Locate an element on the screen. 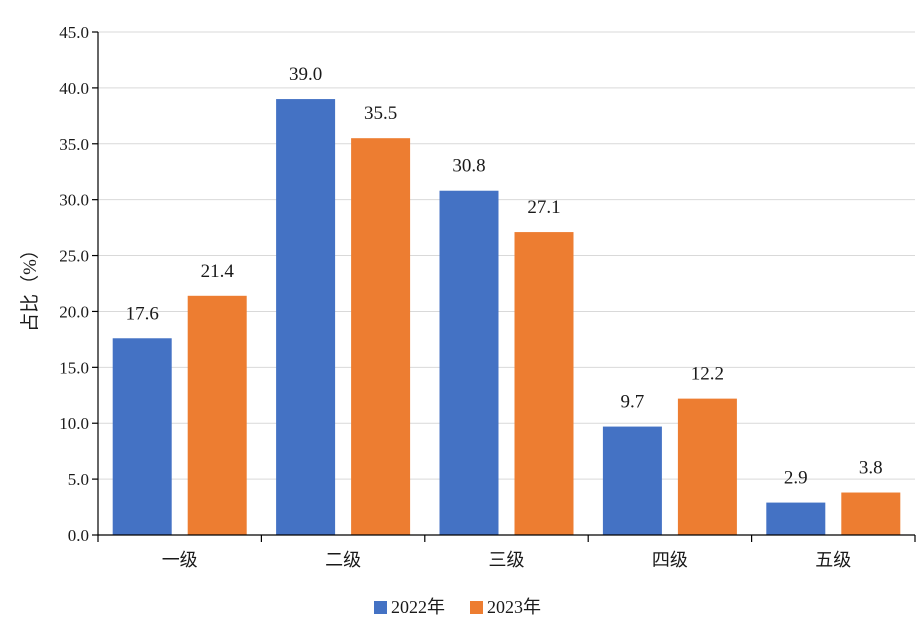 This screenshot has height=632, width=924. bar-2022年-五级 is located at coordinates (796, 518).